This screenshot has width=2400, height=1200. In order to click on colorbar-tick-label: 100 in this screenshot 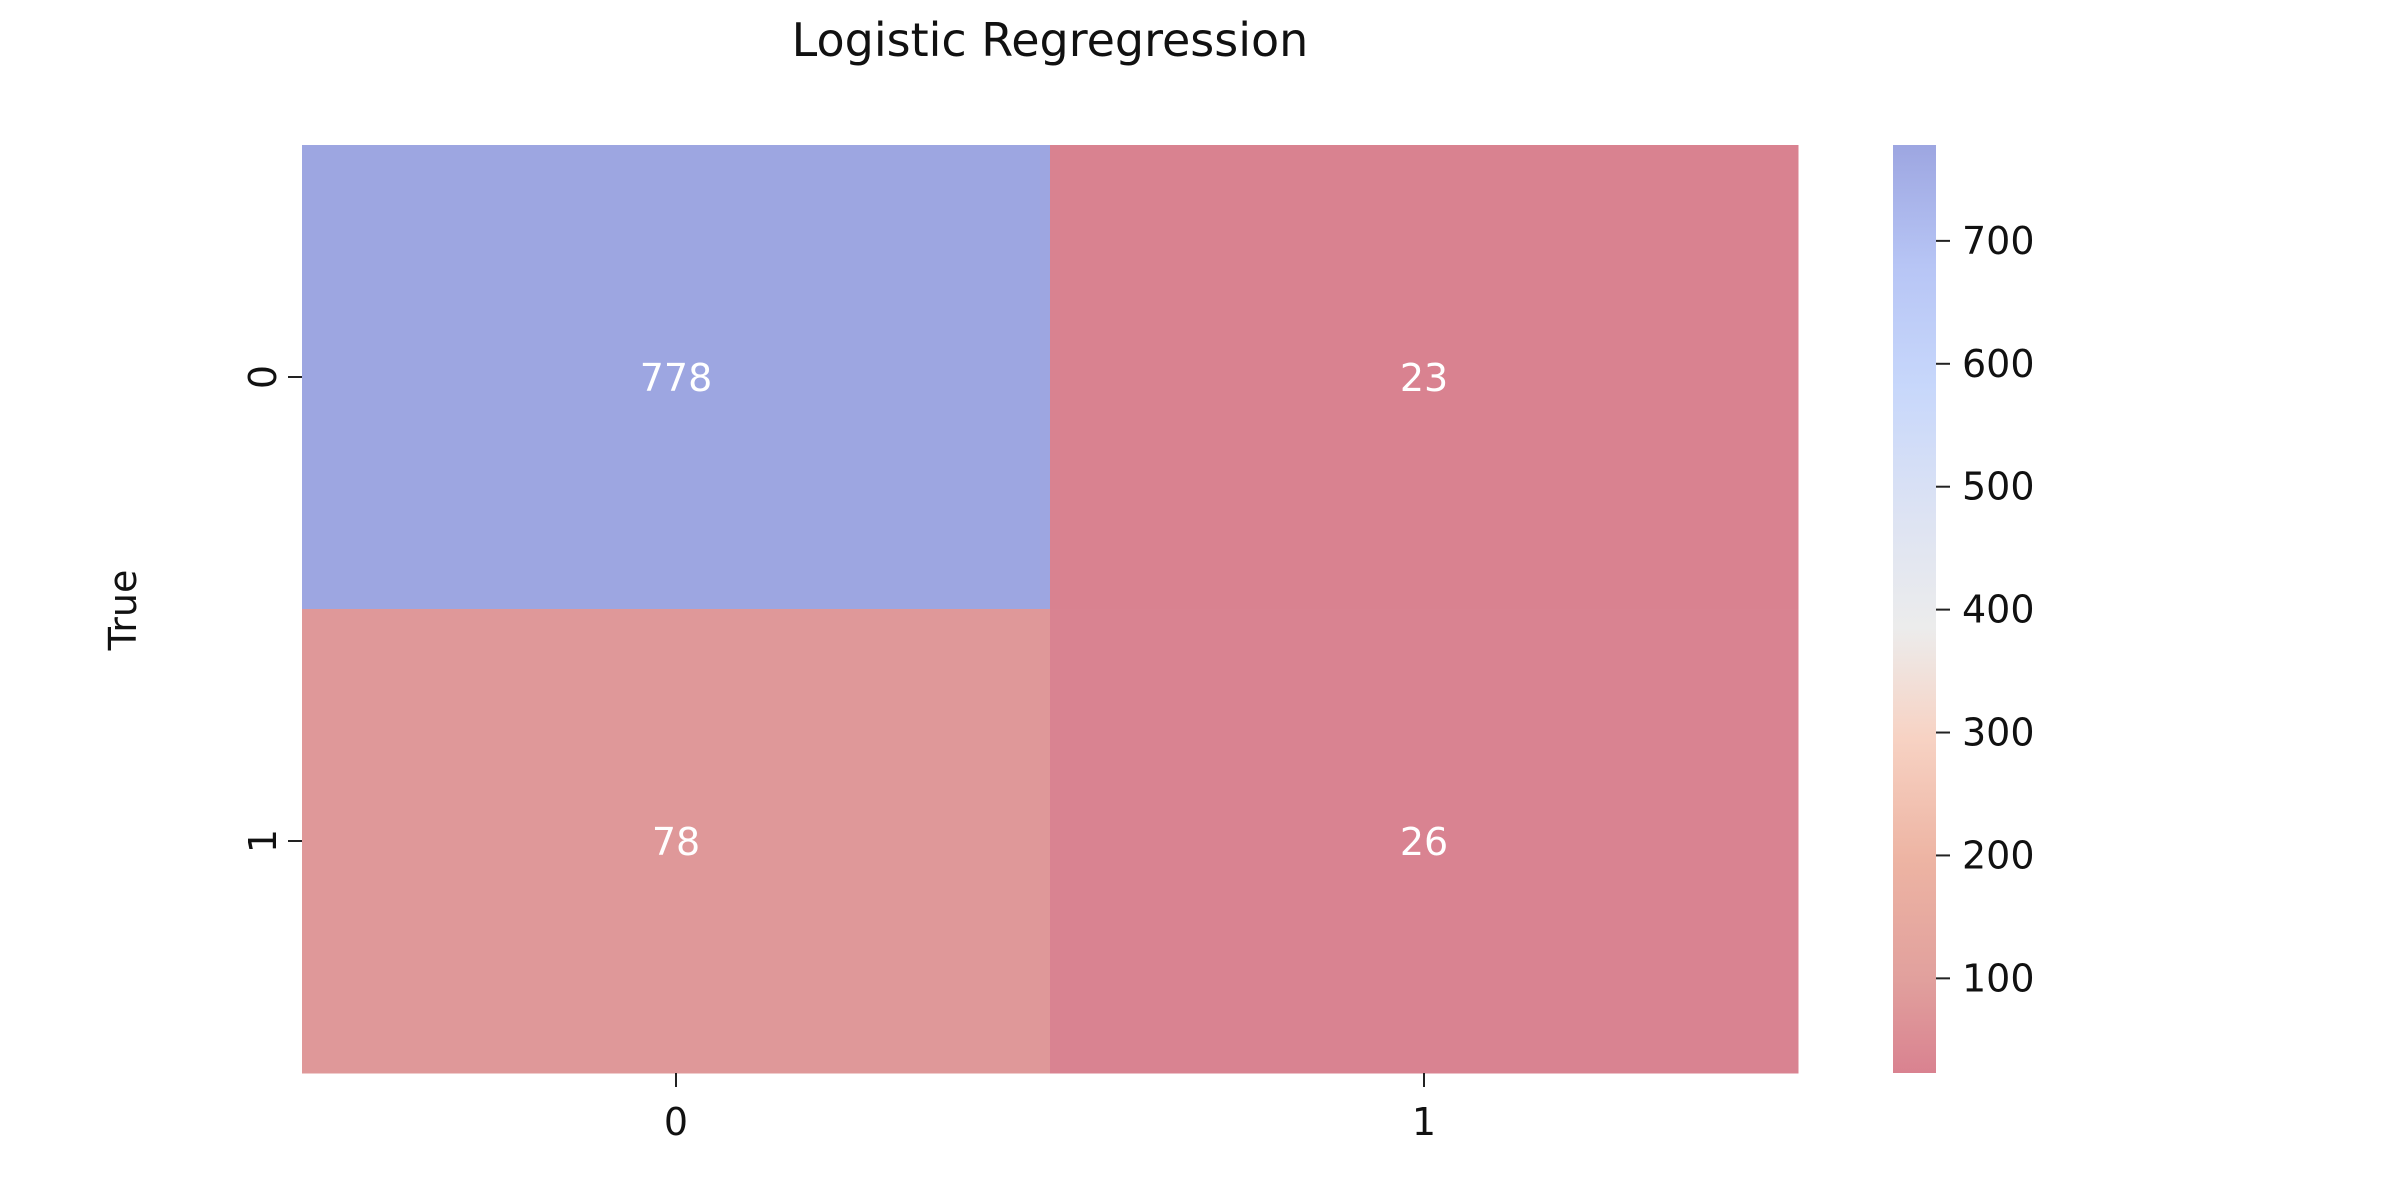, I will do `click(1998, 978)`.